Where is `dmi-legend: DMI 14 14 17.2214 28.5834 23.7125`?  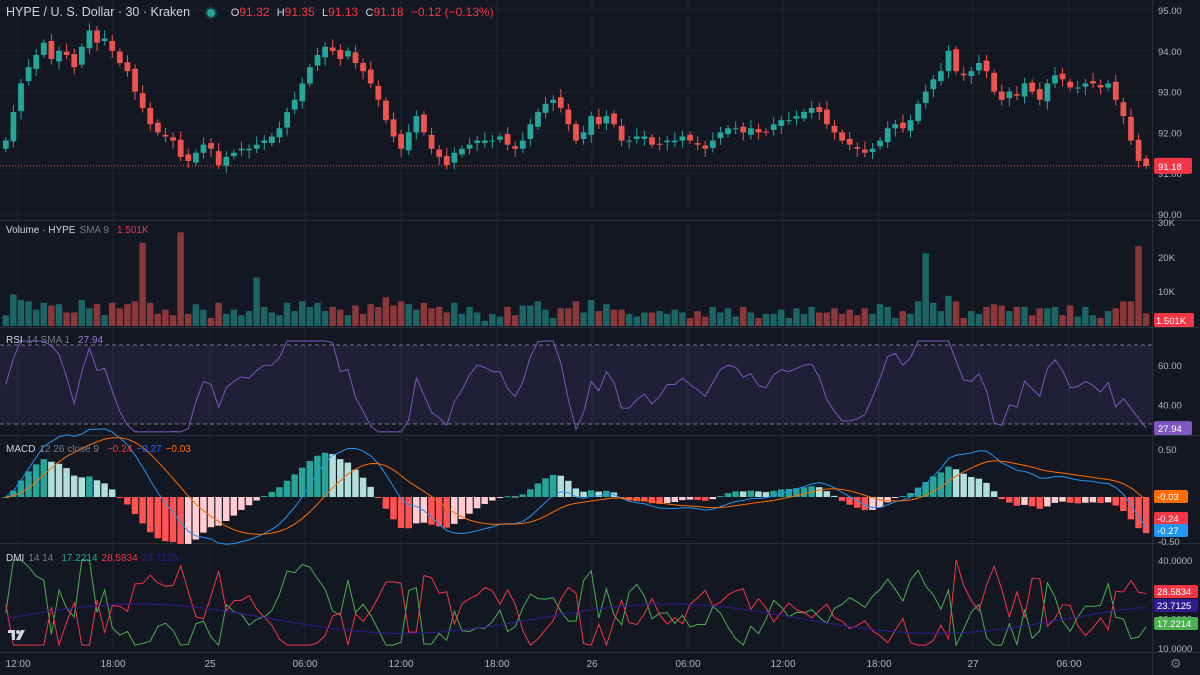
dmi-legend: DMI 14 14 17.2214 28.5834 23.7125 is located at coordinates (94, 558).